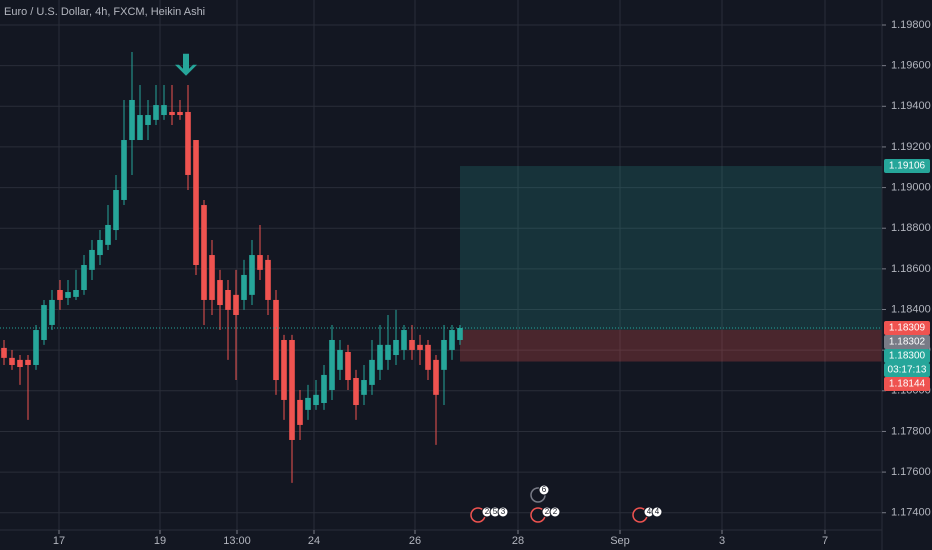 The height and width of the screenshot is (550, 932). I want to click on x-tick-label: 26, so click(415, 541).